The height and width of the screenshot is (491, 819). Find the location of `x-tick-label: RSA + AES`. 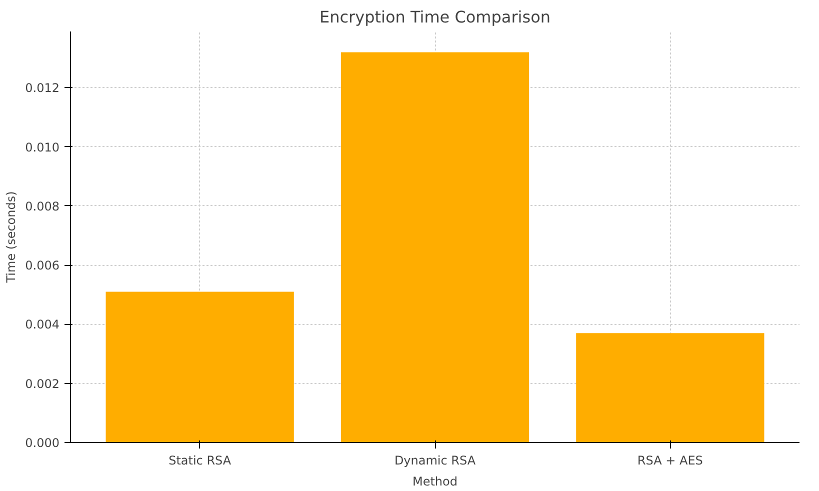

x-tick-label: RSA + AES is located at coordinates (670, 461).